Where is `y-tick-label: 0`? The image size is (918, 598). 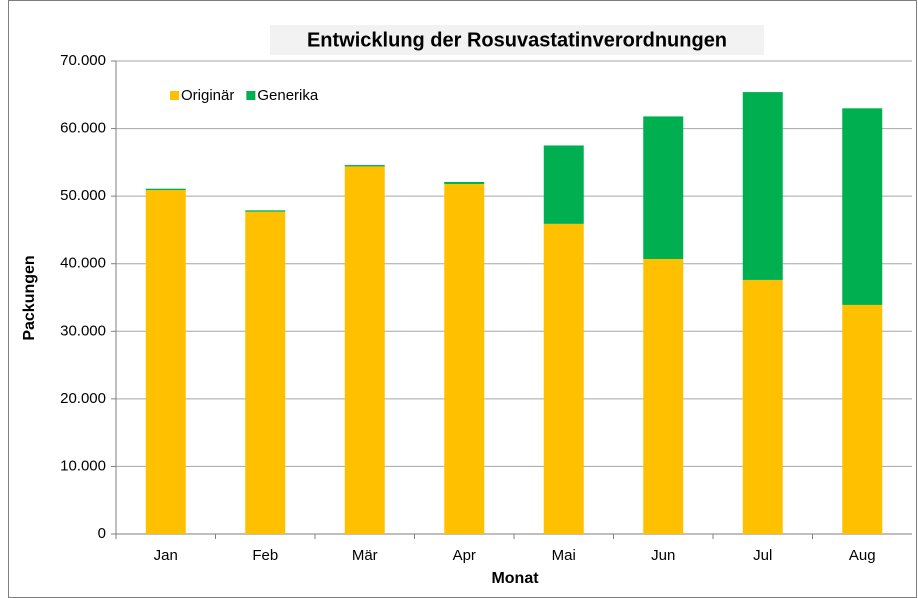
y-tick-label: 0 is located at coordinates (102, 533).